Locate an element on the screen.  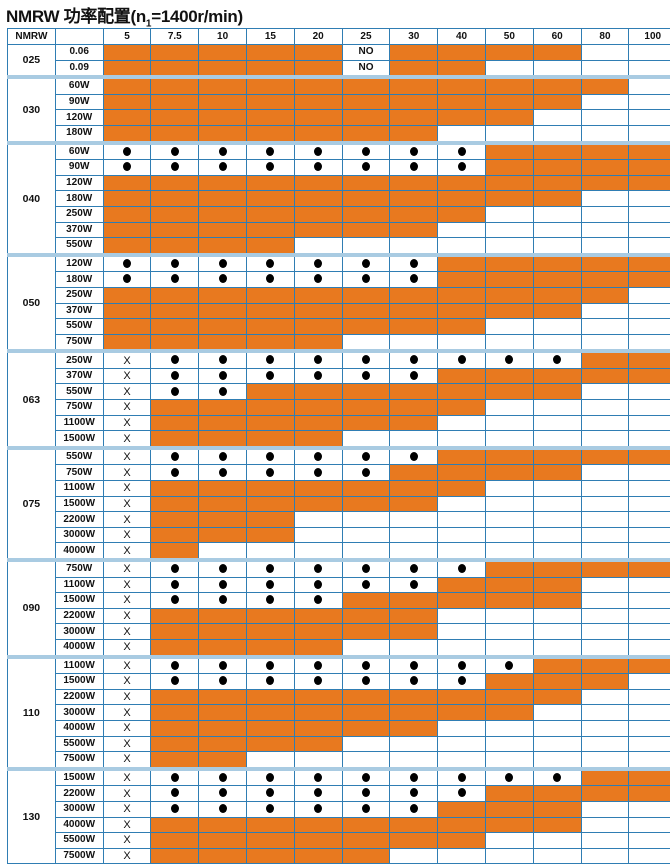
power-cell: 0.06 is located at coordinates (79, 53).